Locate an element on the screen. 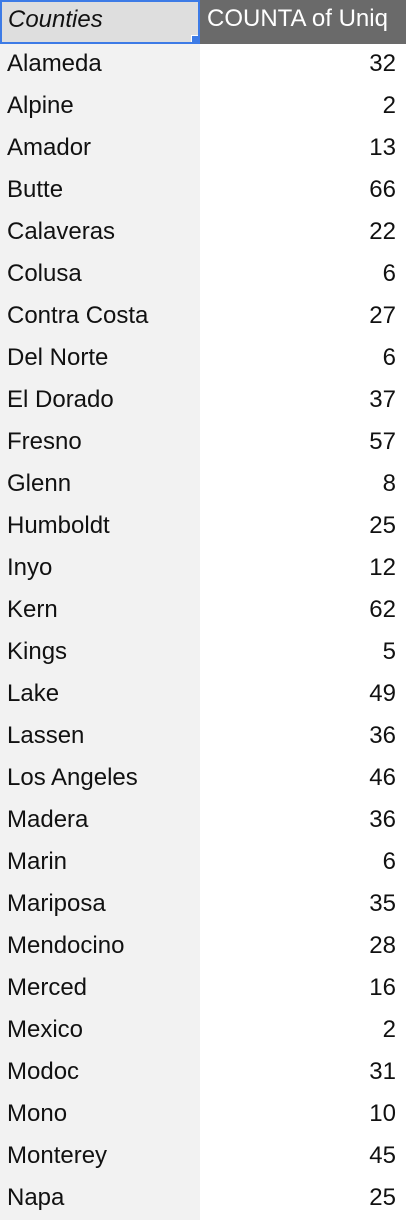  county-cell: Monterey is located at coordinates (100, 1157).